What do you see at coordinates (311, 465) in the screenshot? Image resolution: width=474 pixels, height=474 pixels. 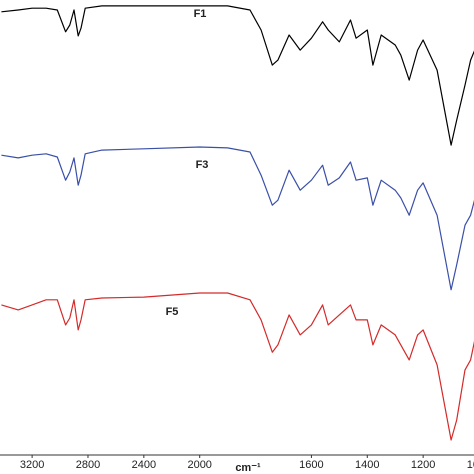 I see `x-tick-label: 1600` at bounding box center [311, 465].